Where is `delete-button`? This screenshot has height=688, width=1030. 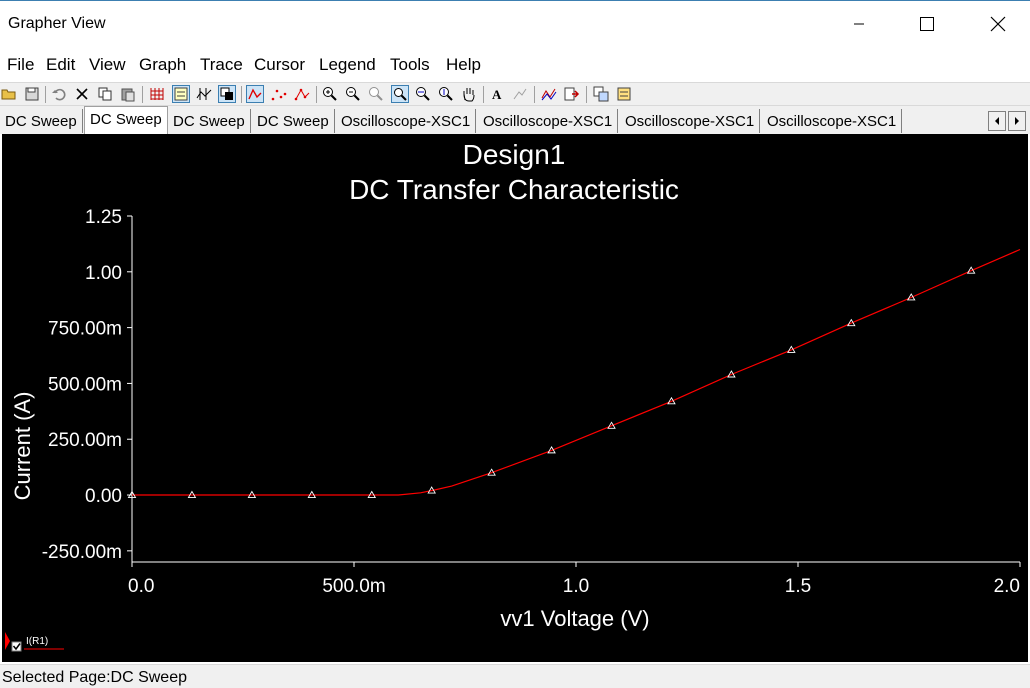 delete-button is located at coordinates (82, 94).